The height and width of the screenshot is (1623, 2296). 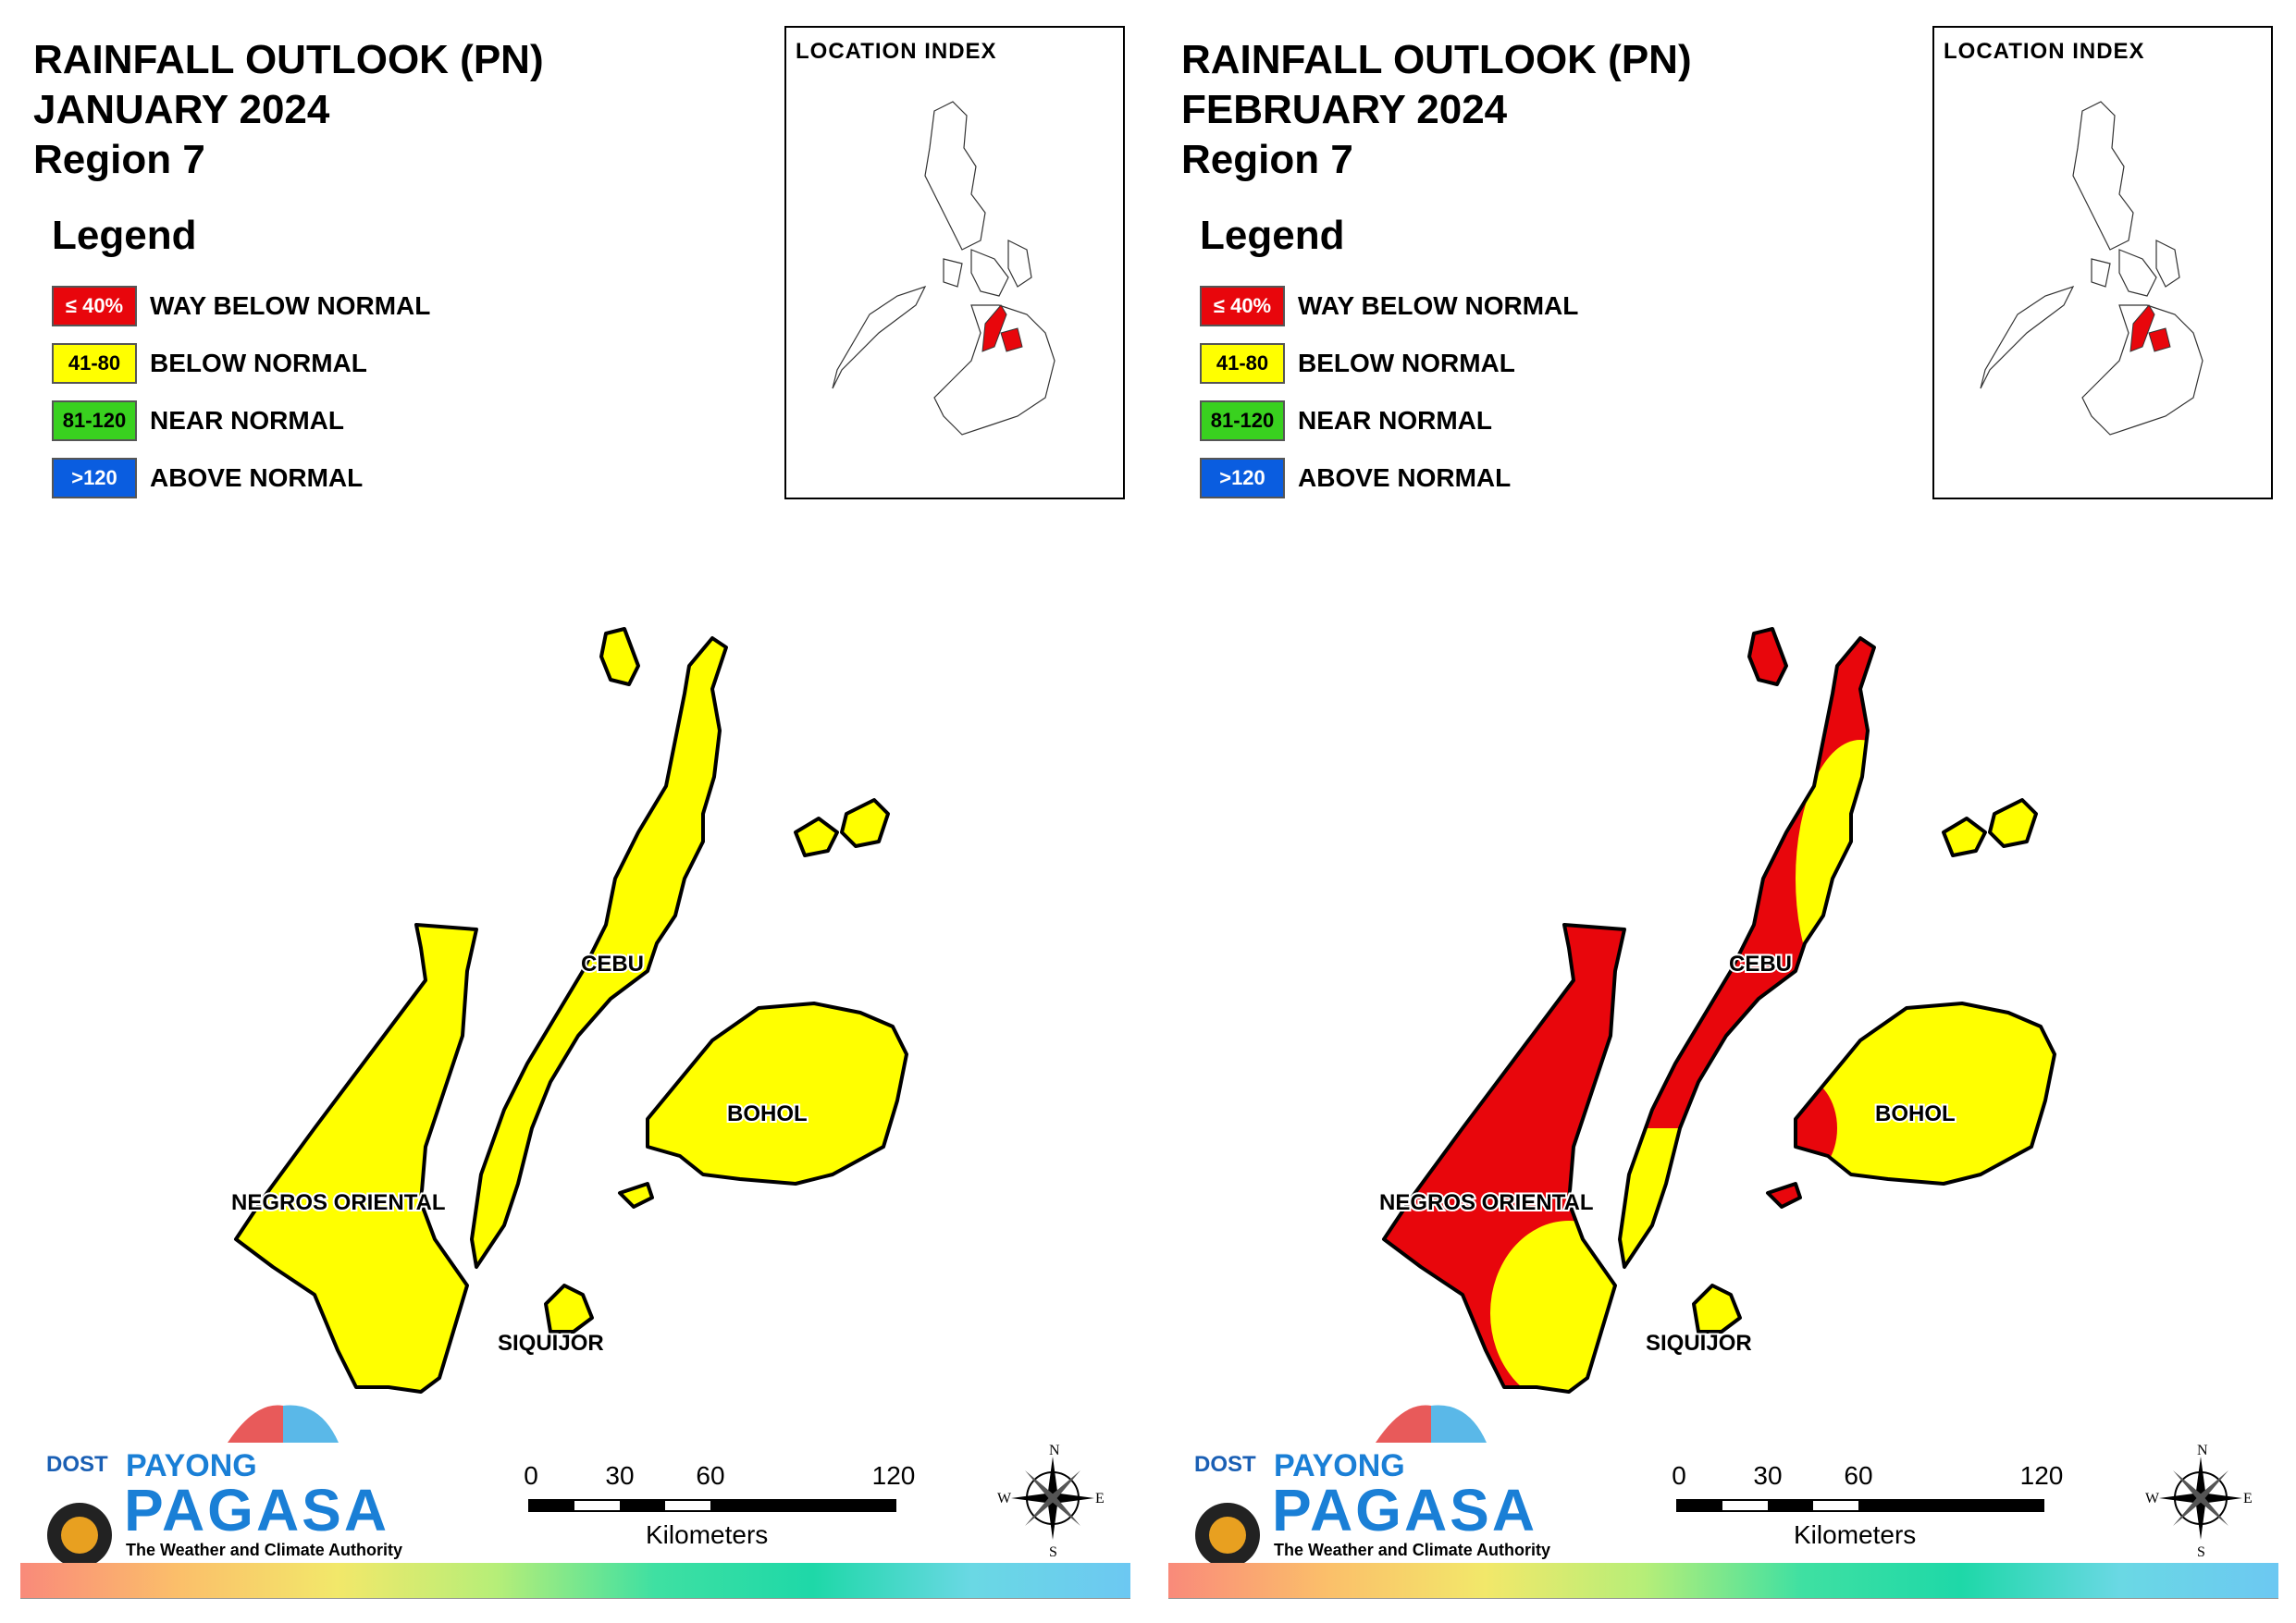 I want to click on compass-e: E, so click(x=1100, y=1498).